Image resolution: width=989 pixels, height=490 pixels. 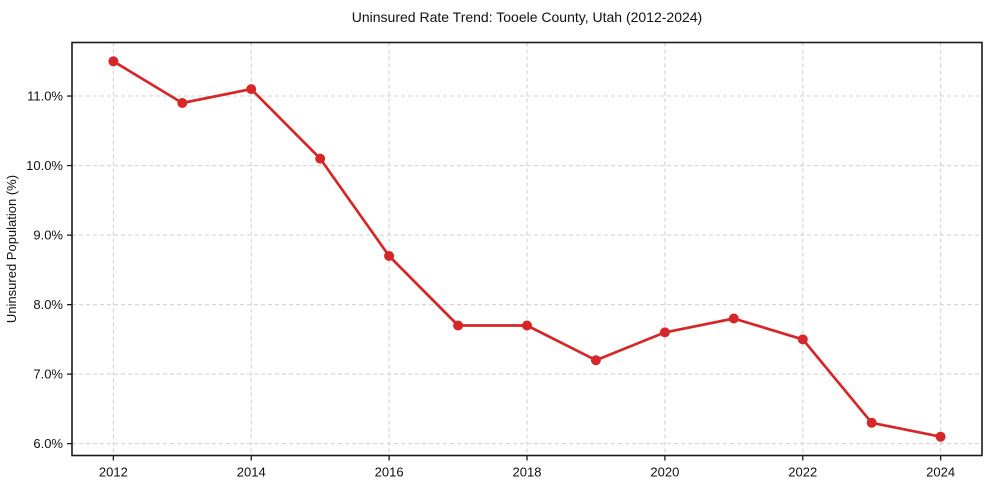 What do you see at coordinates (48, 235) in the screenshot?
I see `y-tick-label: 9.0%` at bounding box center [48, 235].